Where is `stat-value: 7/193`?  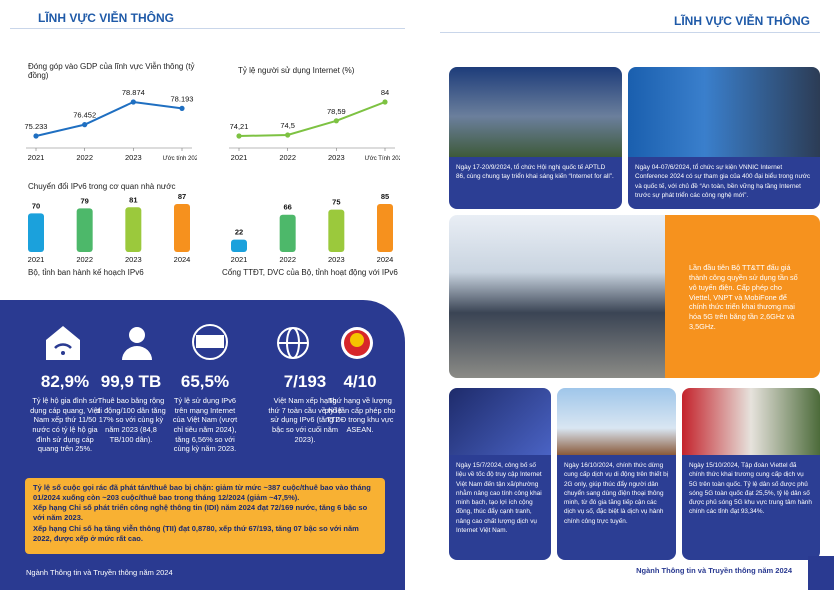 stat-value: 7/193 is located at coordinates (305, 381).